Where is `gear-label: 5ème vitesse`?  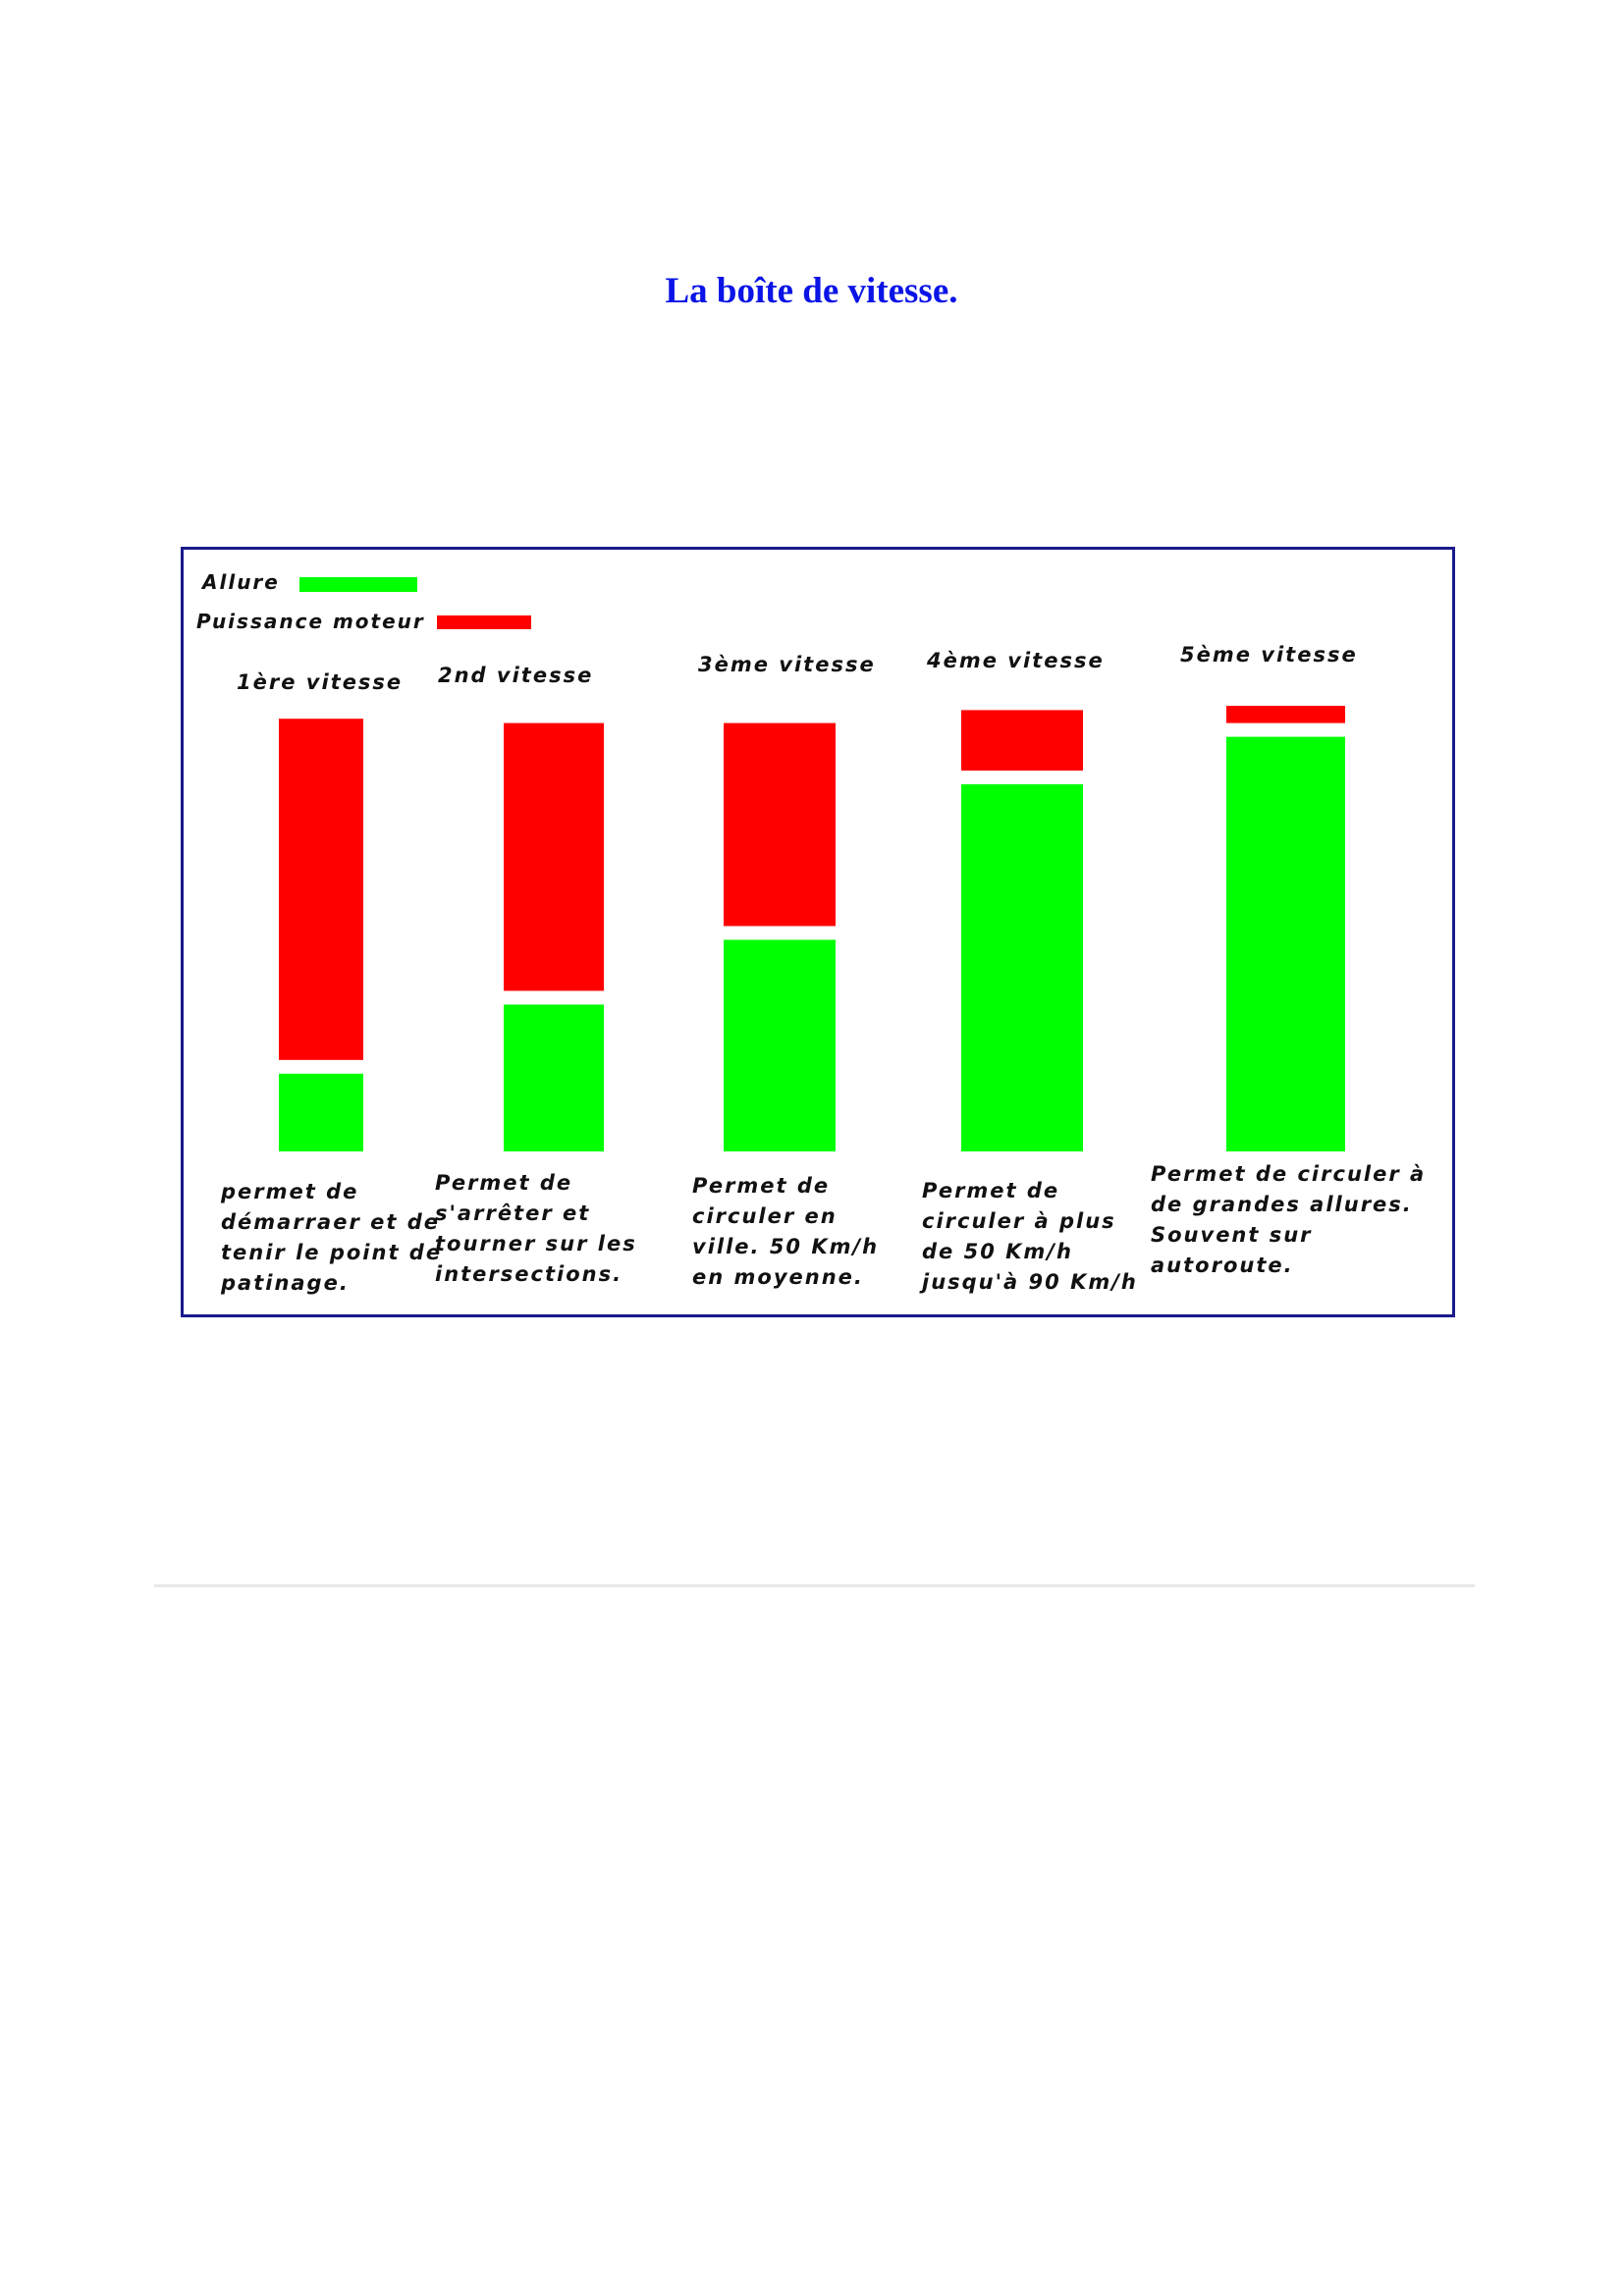
gear-label: 5ème vitesse is located at coordinates (1269, 655).